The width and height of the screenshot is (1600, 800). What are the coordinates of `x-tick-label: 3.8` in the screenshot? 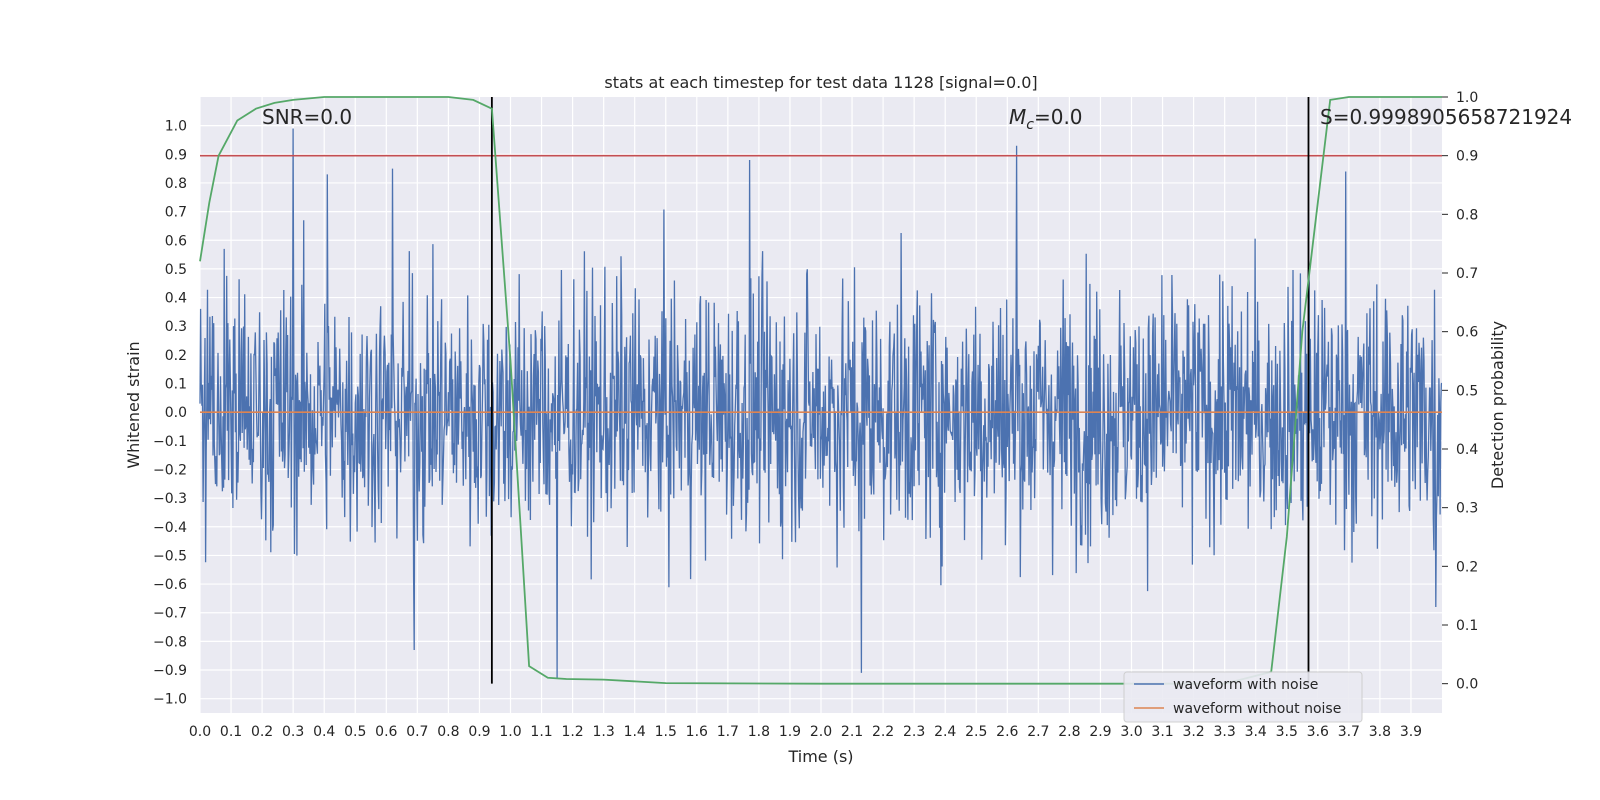 It's located at (1380, 732).